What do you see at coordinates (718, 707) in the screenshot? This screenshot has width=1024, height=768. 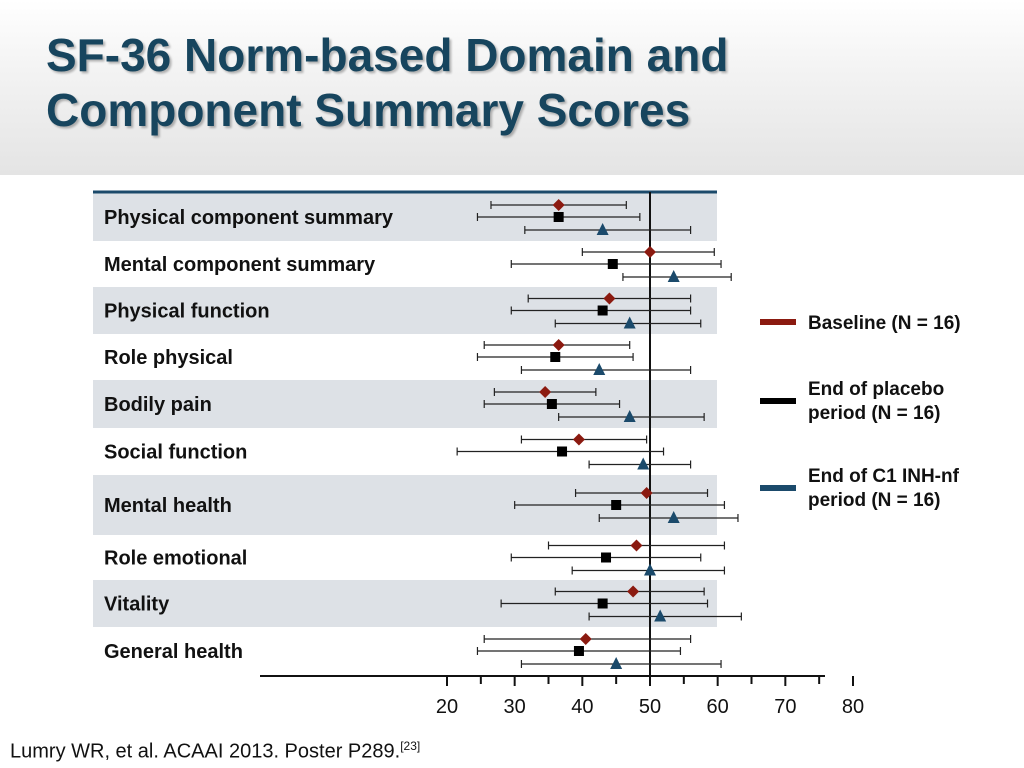 I see `x-tick-label-60: 60` at bounding box center [718, 707].